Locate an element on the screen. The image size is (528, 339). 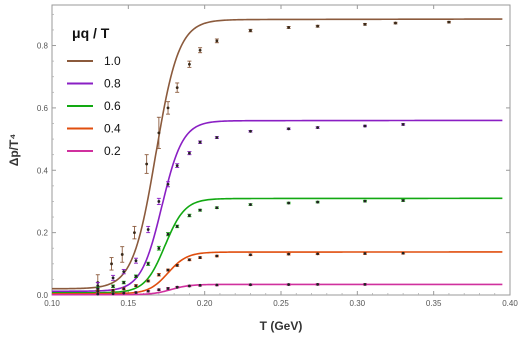
x-tick-label: 0.10 is located at coordinates (52, 303).